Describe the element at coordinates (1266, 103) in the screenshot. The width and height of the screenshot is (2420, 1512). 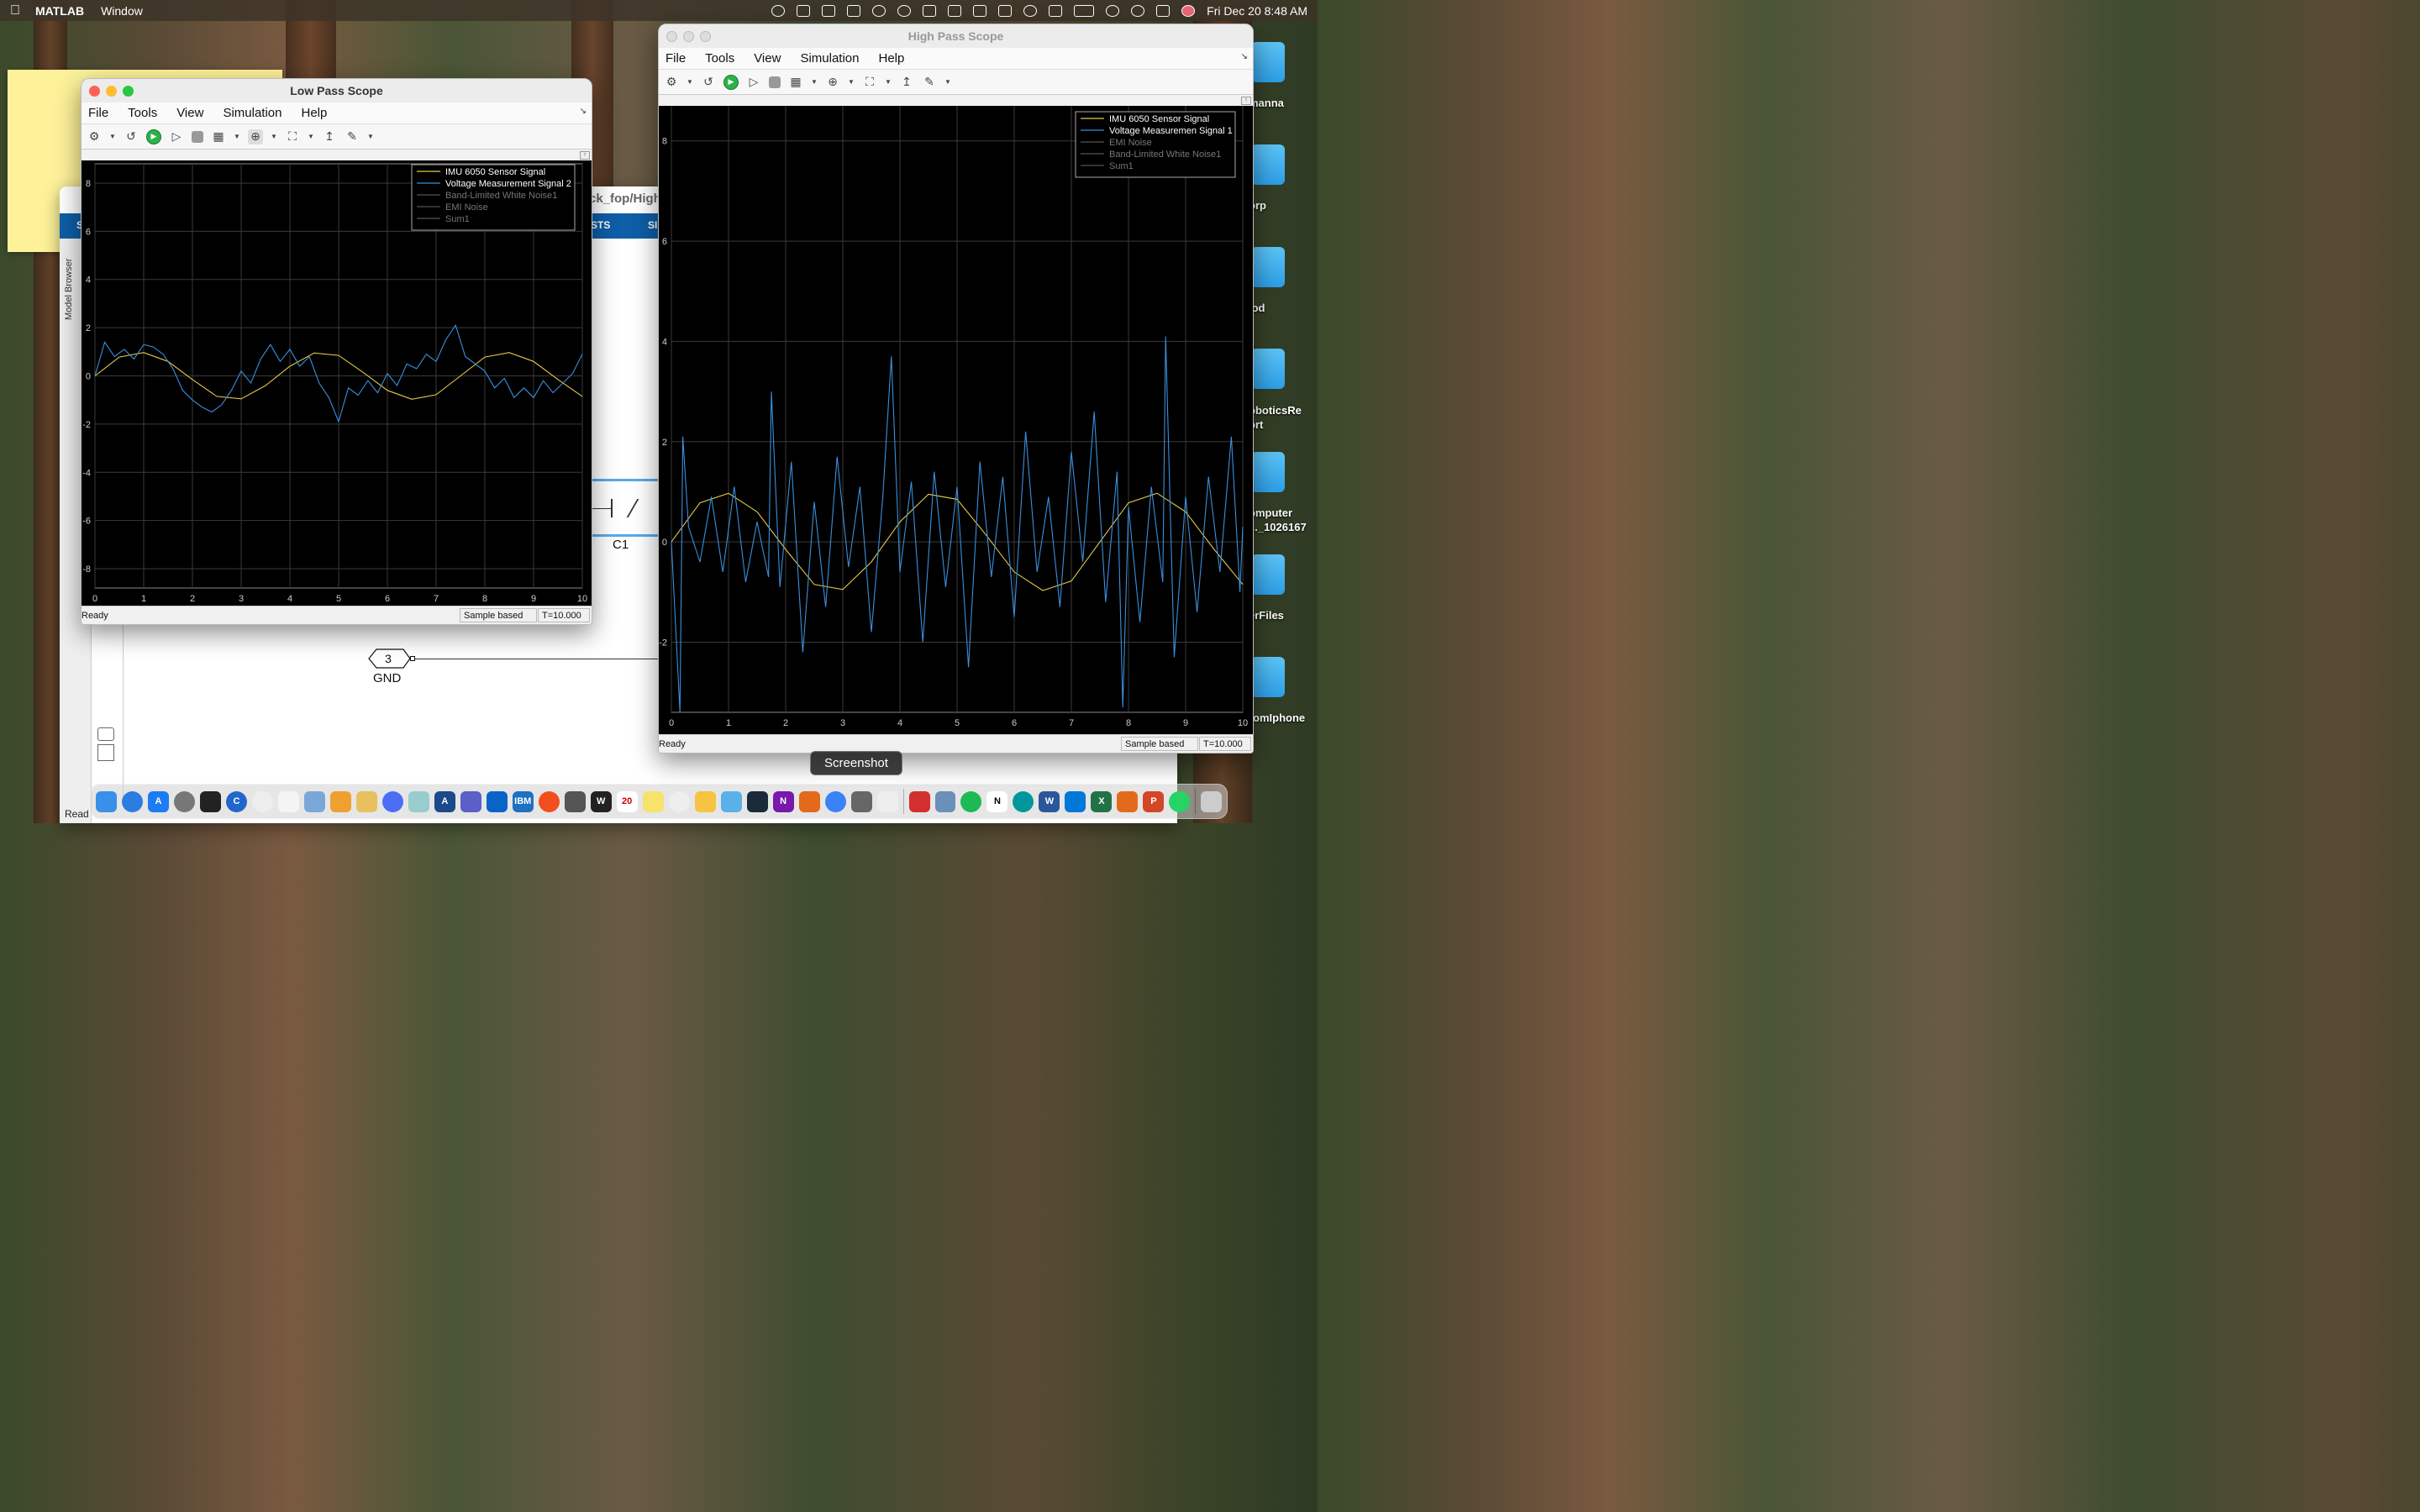
I see `desktop-label: manna` at that location.